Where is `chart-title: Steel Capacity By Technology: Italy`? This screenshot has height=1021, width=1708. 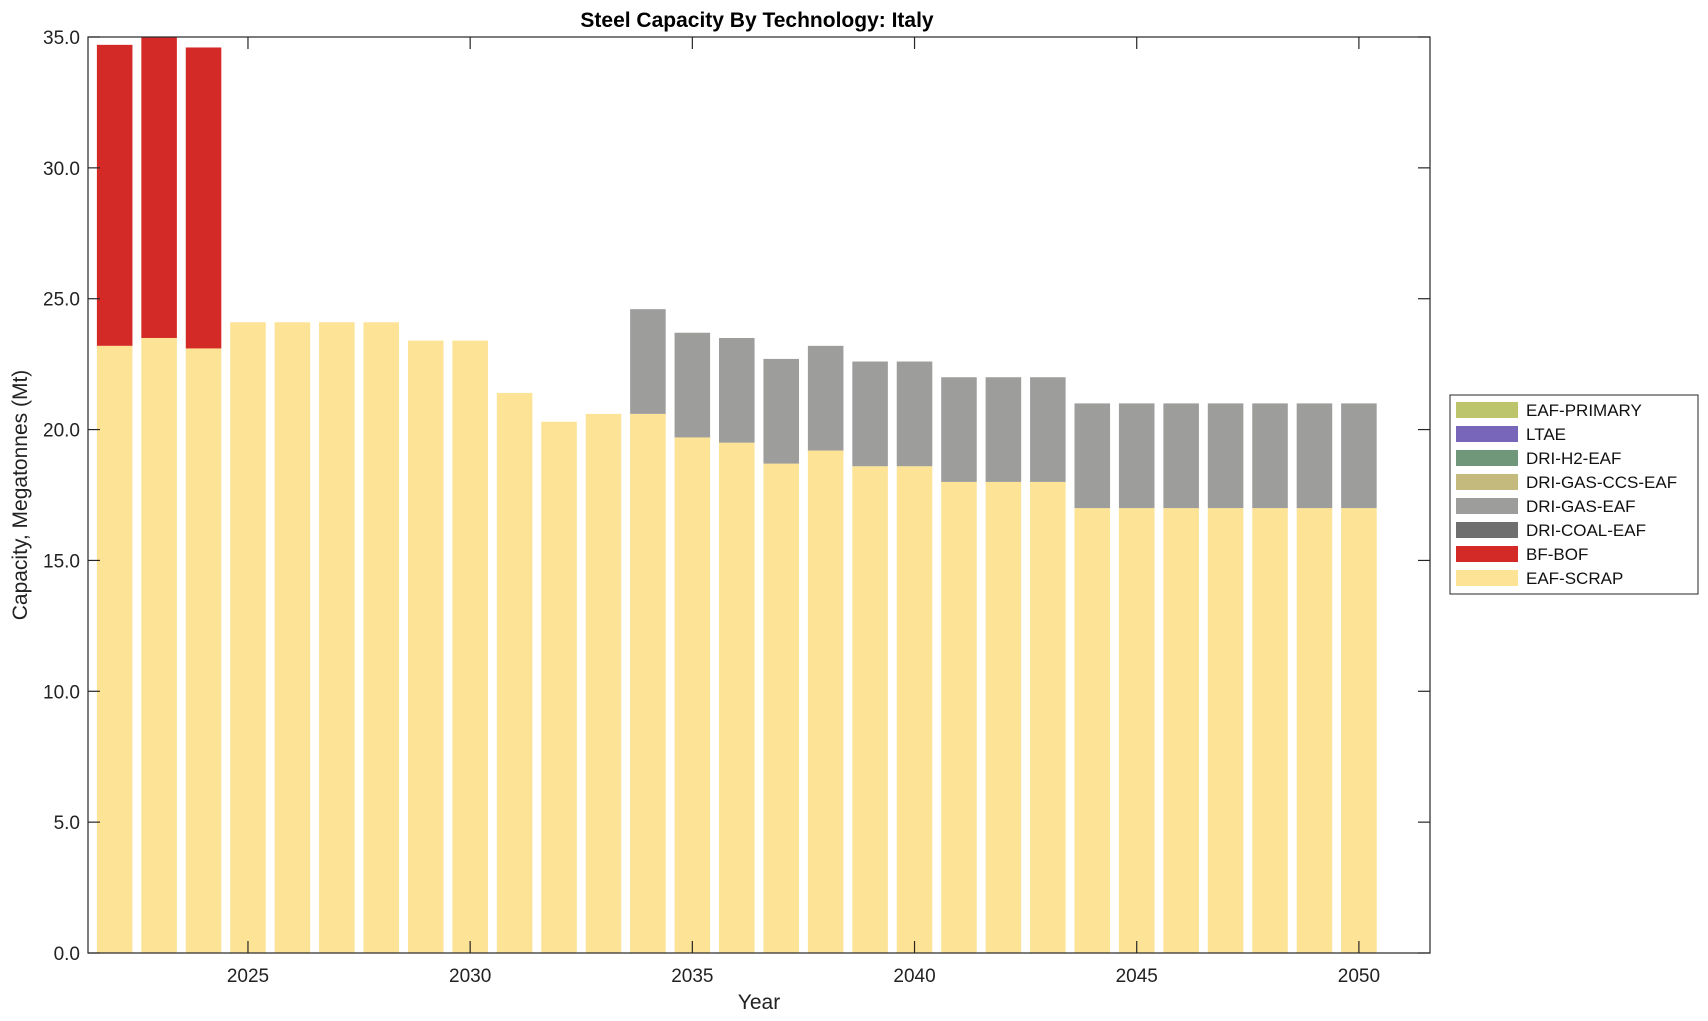
chart-title: Steel Capacity By Technology: Italy is located at coordinates (757, 20).